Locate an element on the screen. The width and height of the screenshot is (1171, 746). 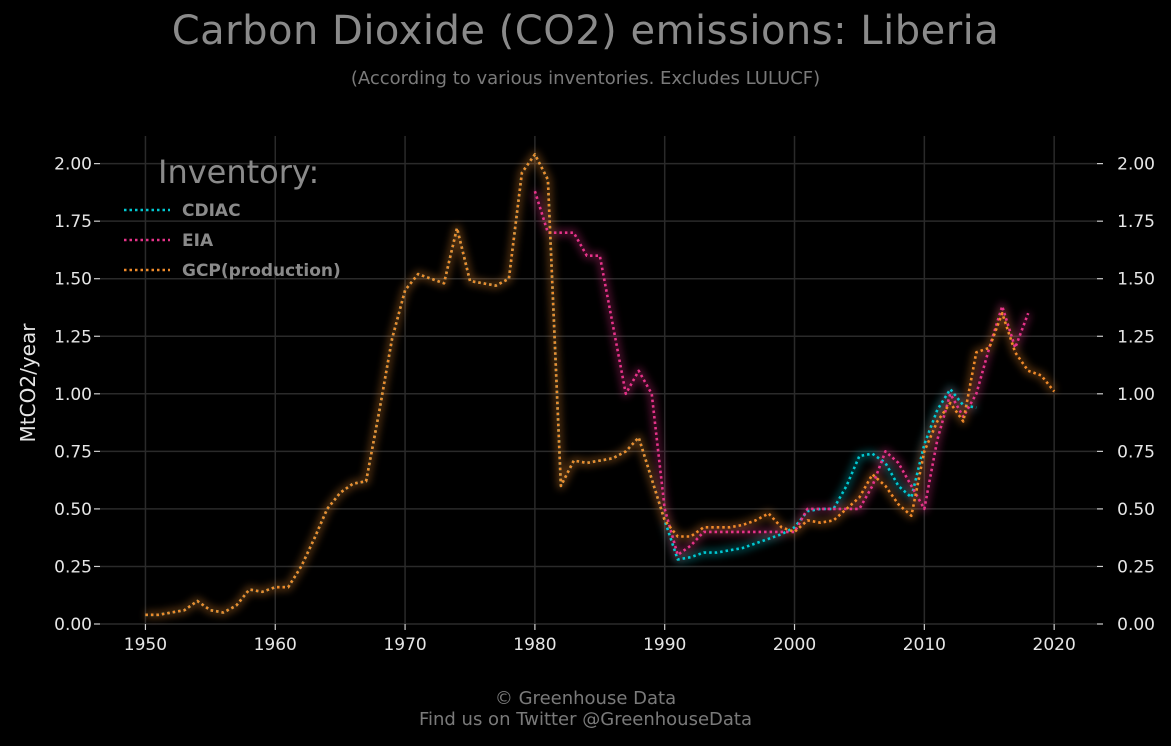
y-tick-label-right: 1.25 is located at coordinates (1136, 337).